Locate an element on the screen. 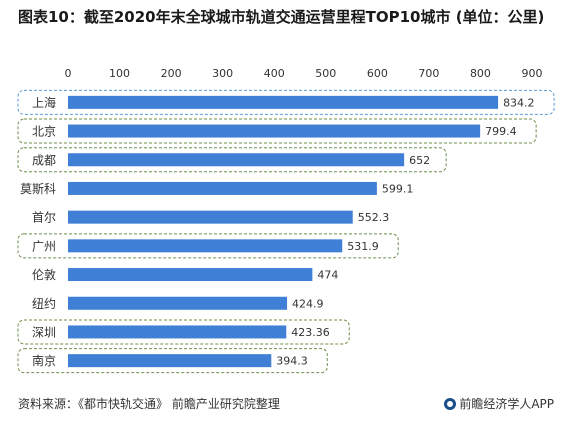 The height and width of the screenshot is (422, 566). value-label: 394.3 is located at coordinates (292, 361).